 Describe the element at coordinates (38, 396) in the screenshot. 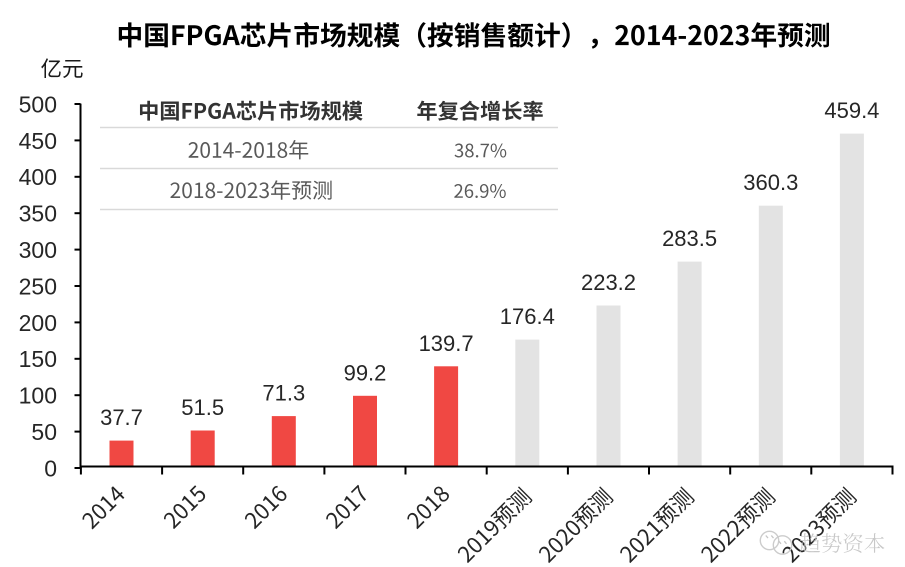

I see `svg-text: 100` at that location.